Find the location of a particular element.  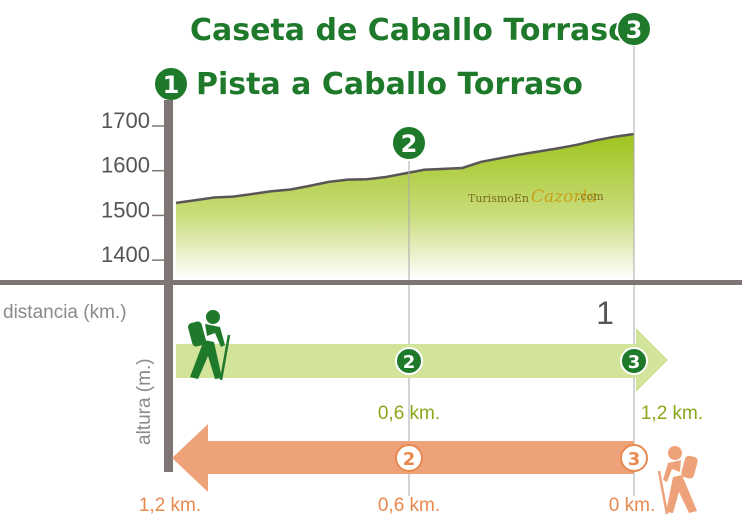

brand-part-3: .com is located at coordinates (590, 196).